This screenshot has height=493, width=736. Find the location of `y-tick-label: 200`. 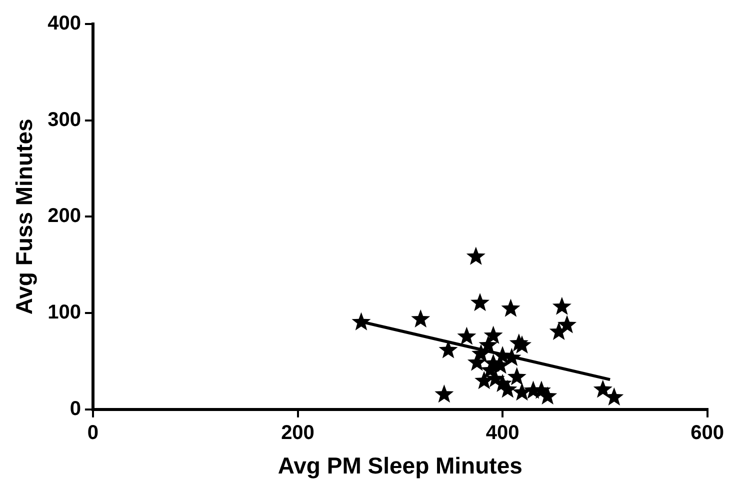

y-tick-label: 200 is located at coordinates (64, 216).